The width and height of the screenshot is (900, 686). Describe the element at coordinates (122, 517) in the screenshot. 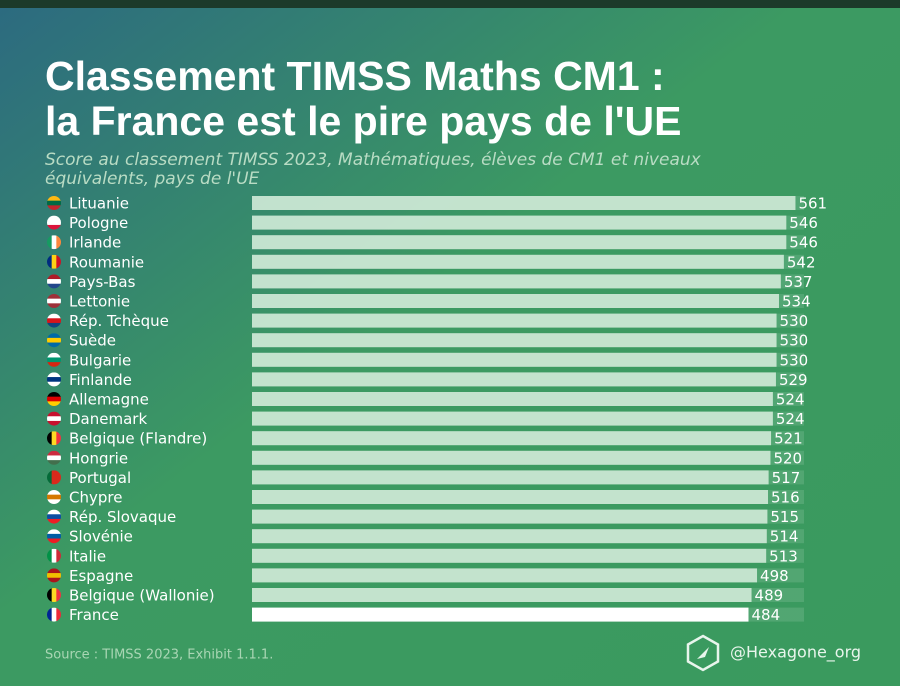

I see `category-label: Rép. Slovaque` at that location.